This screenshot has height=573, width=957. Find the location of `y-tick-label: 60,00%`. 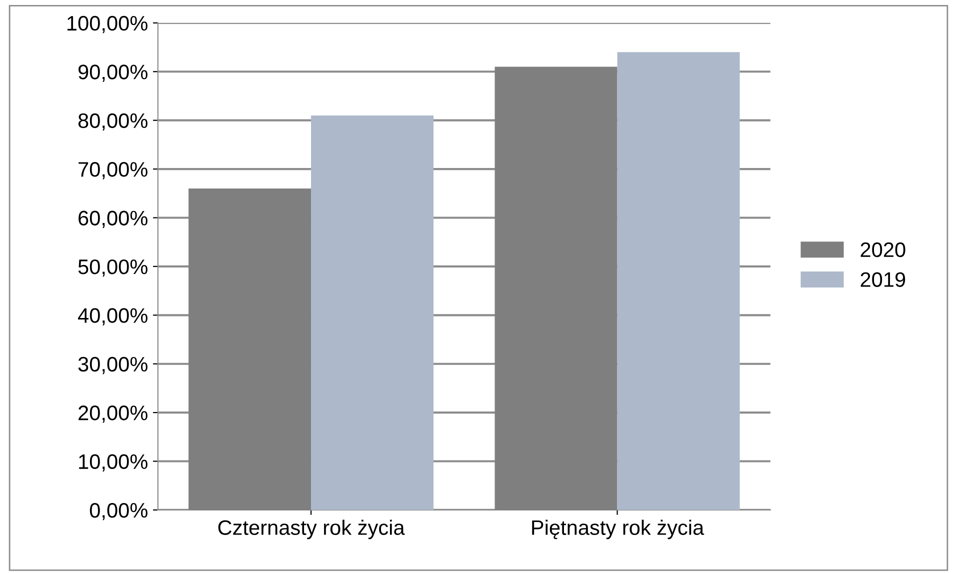

y-tick-label: 60,00% is located at coordinates (113, 219).